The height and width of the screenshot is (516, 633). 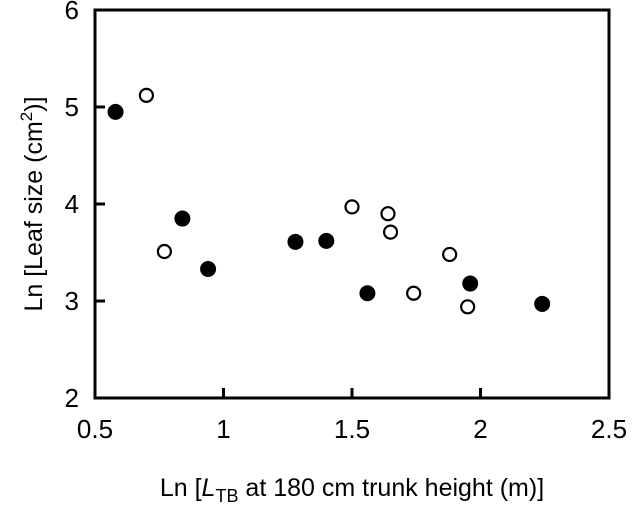 What do you see at coordinates (352, 490) in the screenshot?
I see `x-axis-title: Ln [LTB at 180 cm trunk height (m)]` at bounding box center [352, 490].